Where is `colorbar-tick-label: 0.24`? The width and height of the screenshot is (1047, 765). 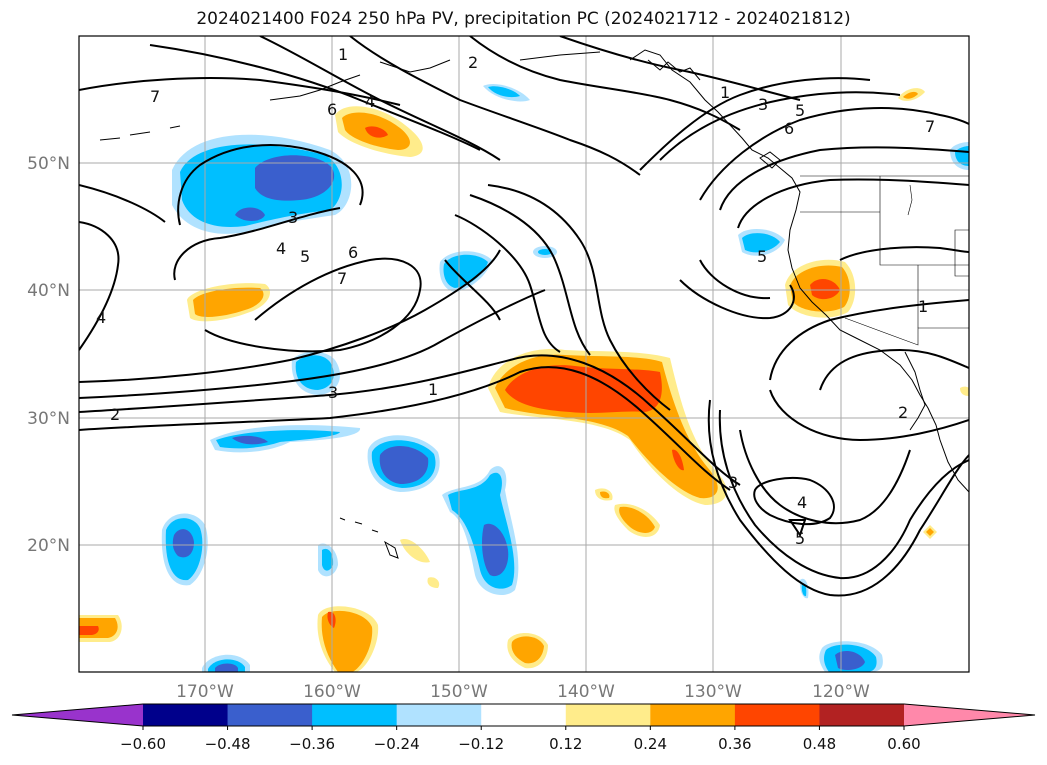
colorbar-tick-label: 0.24 is located at coordinates (650, 744).